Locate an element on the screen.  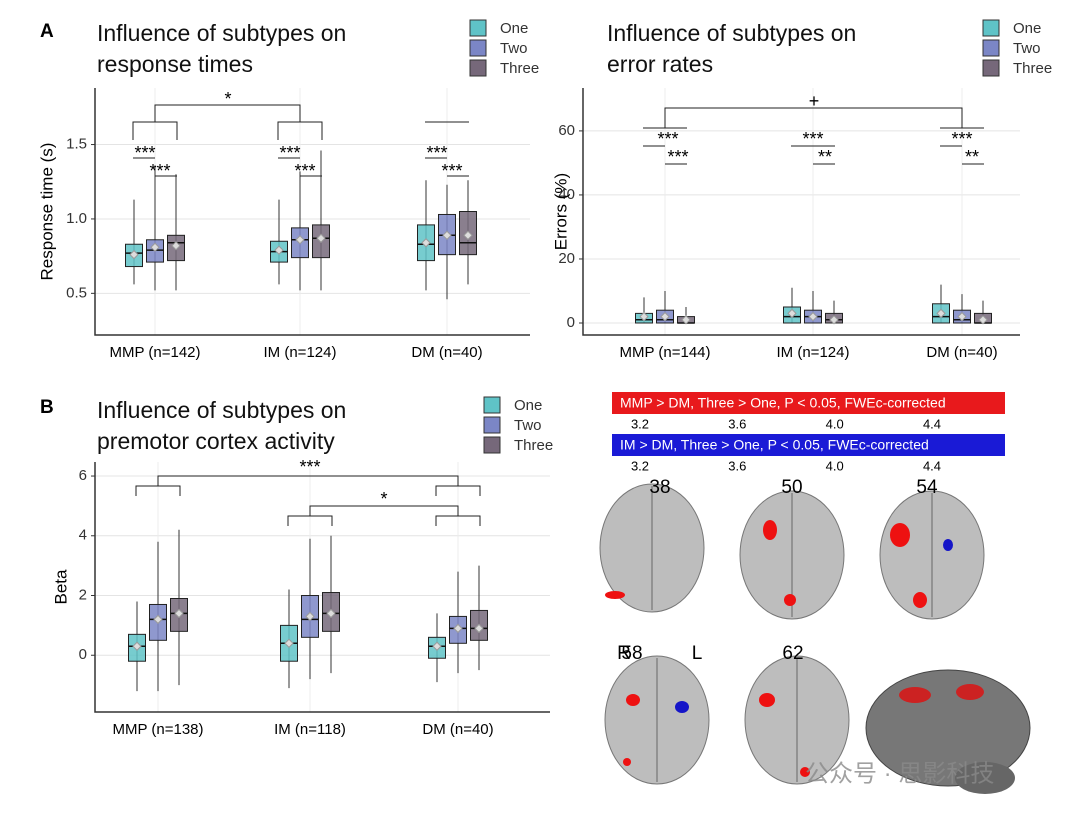
y-tick-label: 60 is located at coordinates (566, 130).